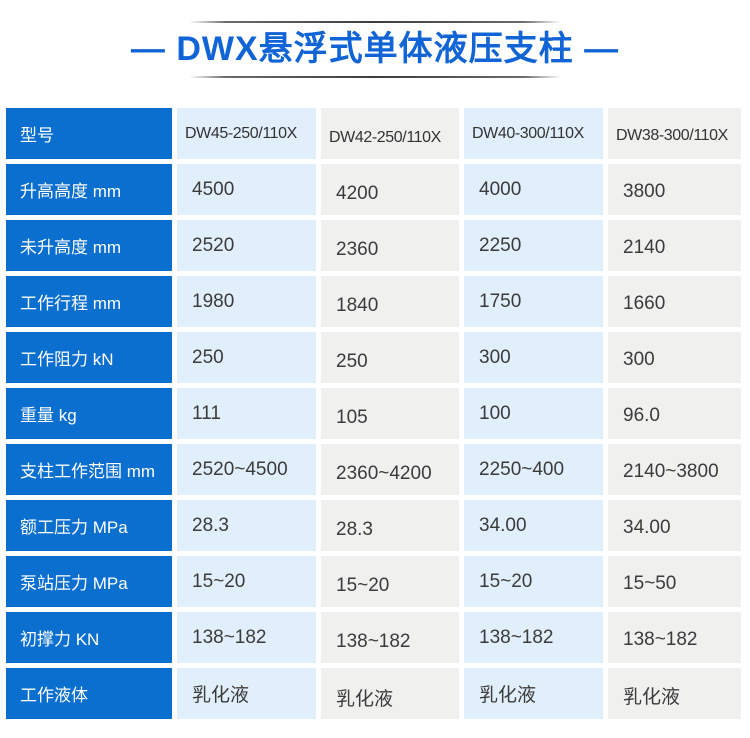 Image resolution: width=750 pixels, height=738 pixels. What do you see at coordinates (390, 133) in the screenshot?
I see `model-header-cell: DW42-250/110X` at bounding box center [390, 133].